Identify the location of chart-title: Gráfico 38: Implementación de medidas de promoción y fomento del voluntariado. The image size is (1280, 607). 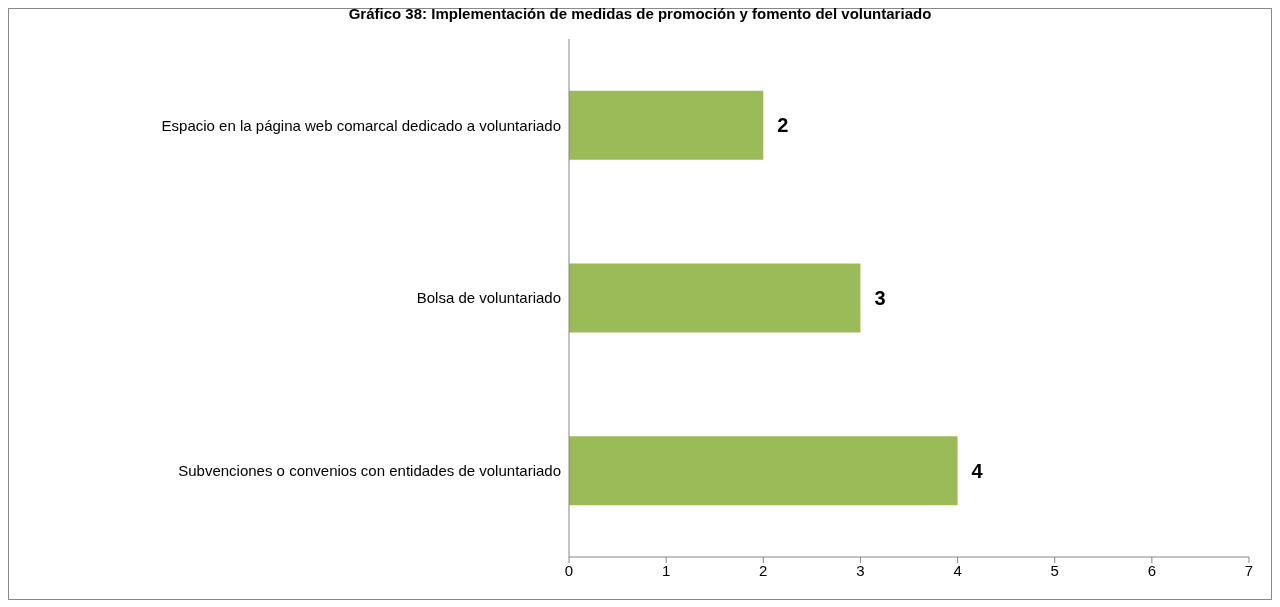
(640, 13).